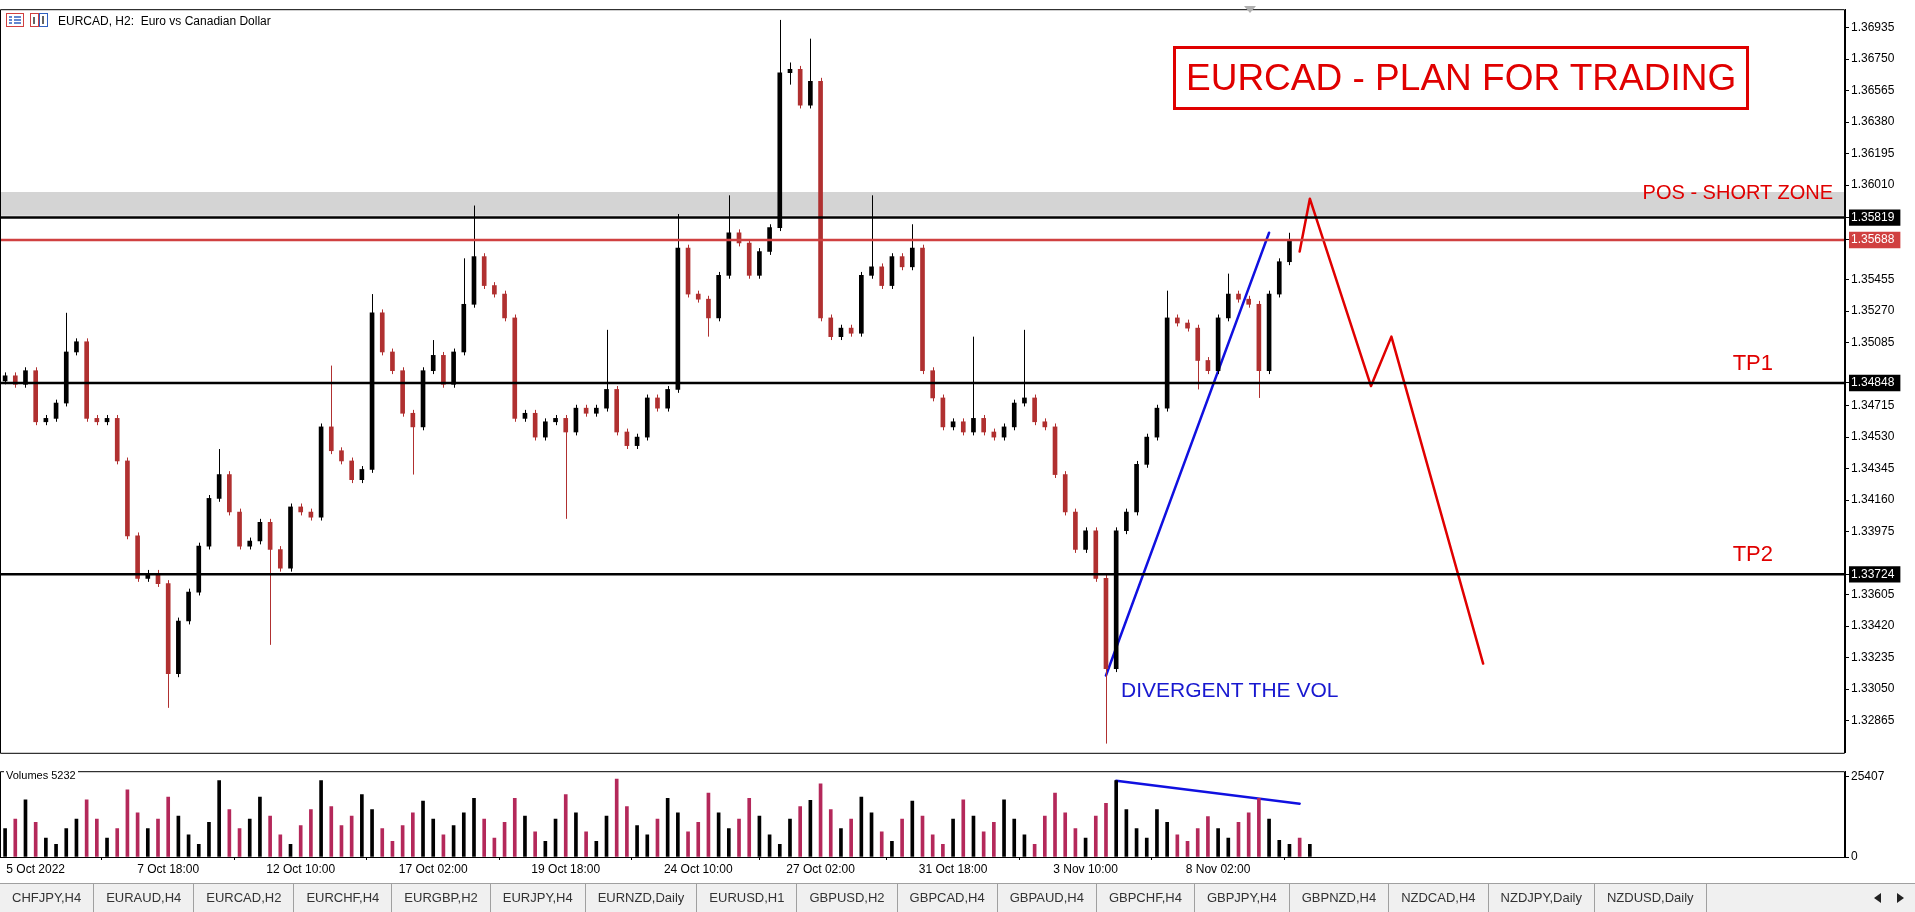  Describe the element at coordinates (441, 898) in the screenshot. I see `text: EURGBP,H2` at that location.